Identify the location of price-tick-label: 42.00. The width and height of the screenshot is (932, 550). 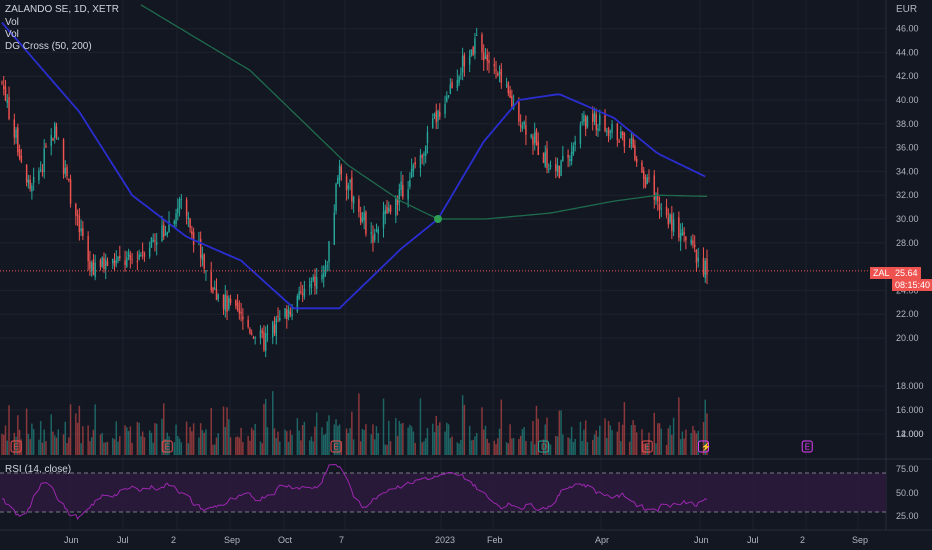
(907, 76).